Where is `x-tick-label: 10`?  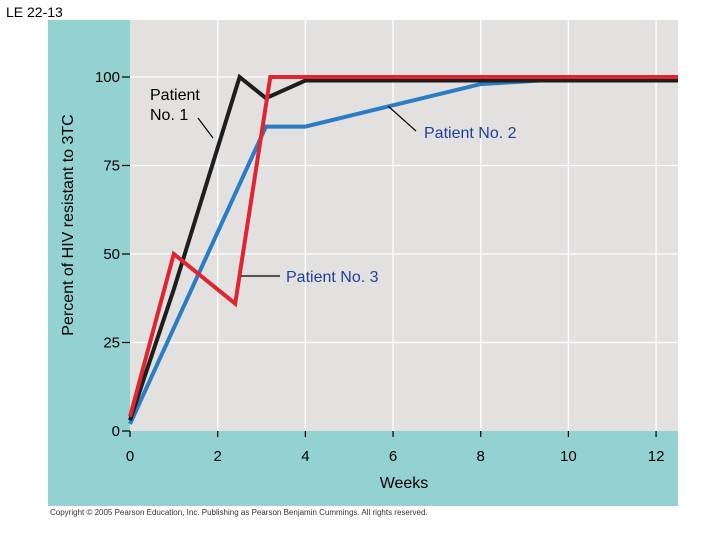 x-tick-label: 10 is located at coordinates (568, 456).